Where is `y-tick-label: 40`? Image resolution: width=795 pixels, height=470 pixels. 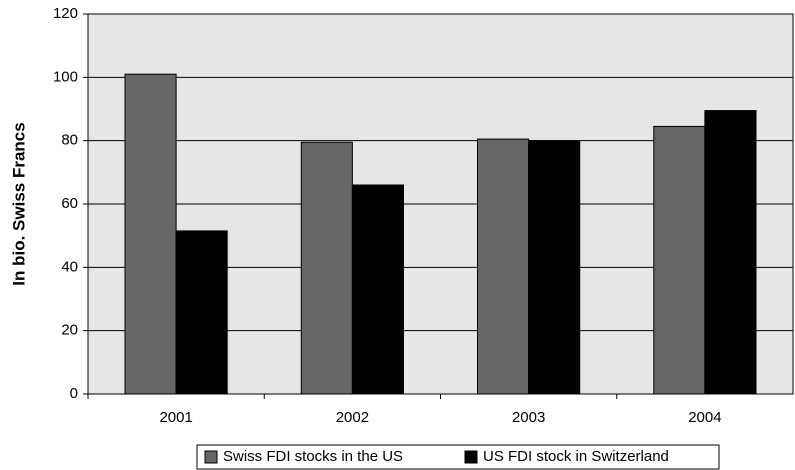 y-tick-label: 40 is located at coordinates (69, 266).